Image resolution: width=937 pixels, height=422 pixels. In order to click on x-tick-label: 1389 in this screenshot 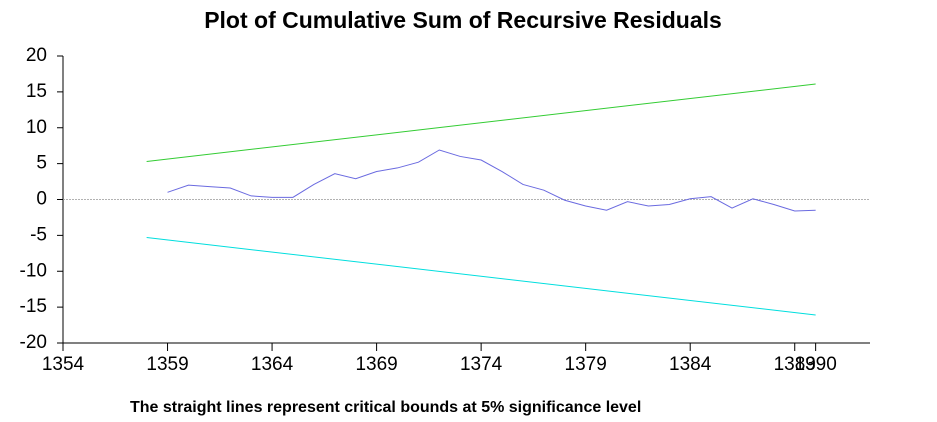, I will do `click(795, 364)`.